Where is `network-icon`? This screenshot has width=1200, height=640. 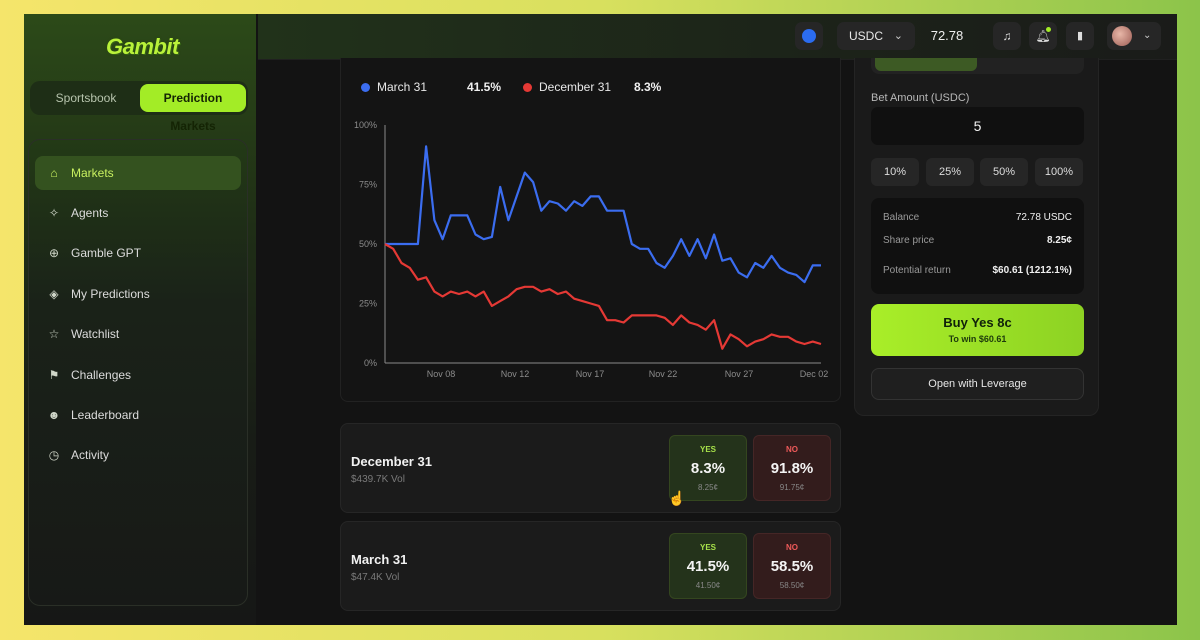
network-icon is located at coordinates (809, 36).